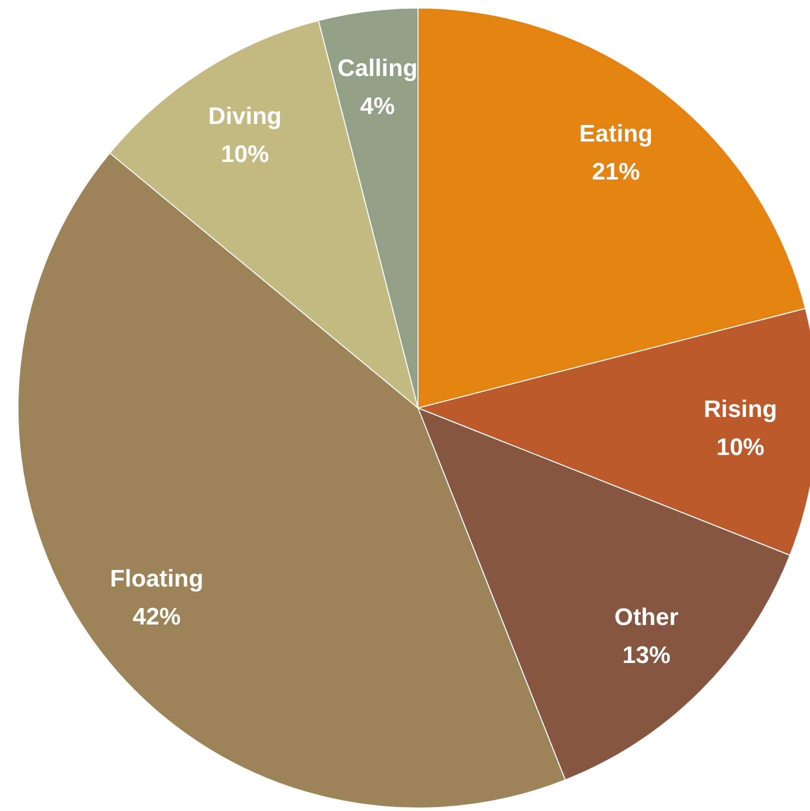 This screenshot has height=811, width=810. I want to click on slice-label: Eating, so click(616, 134).